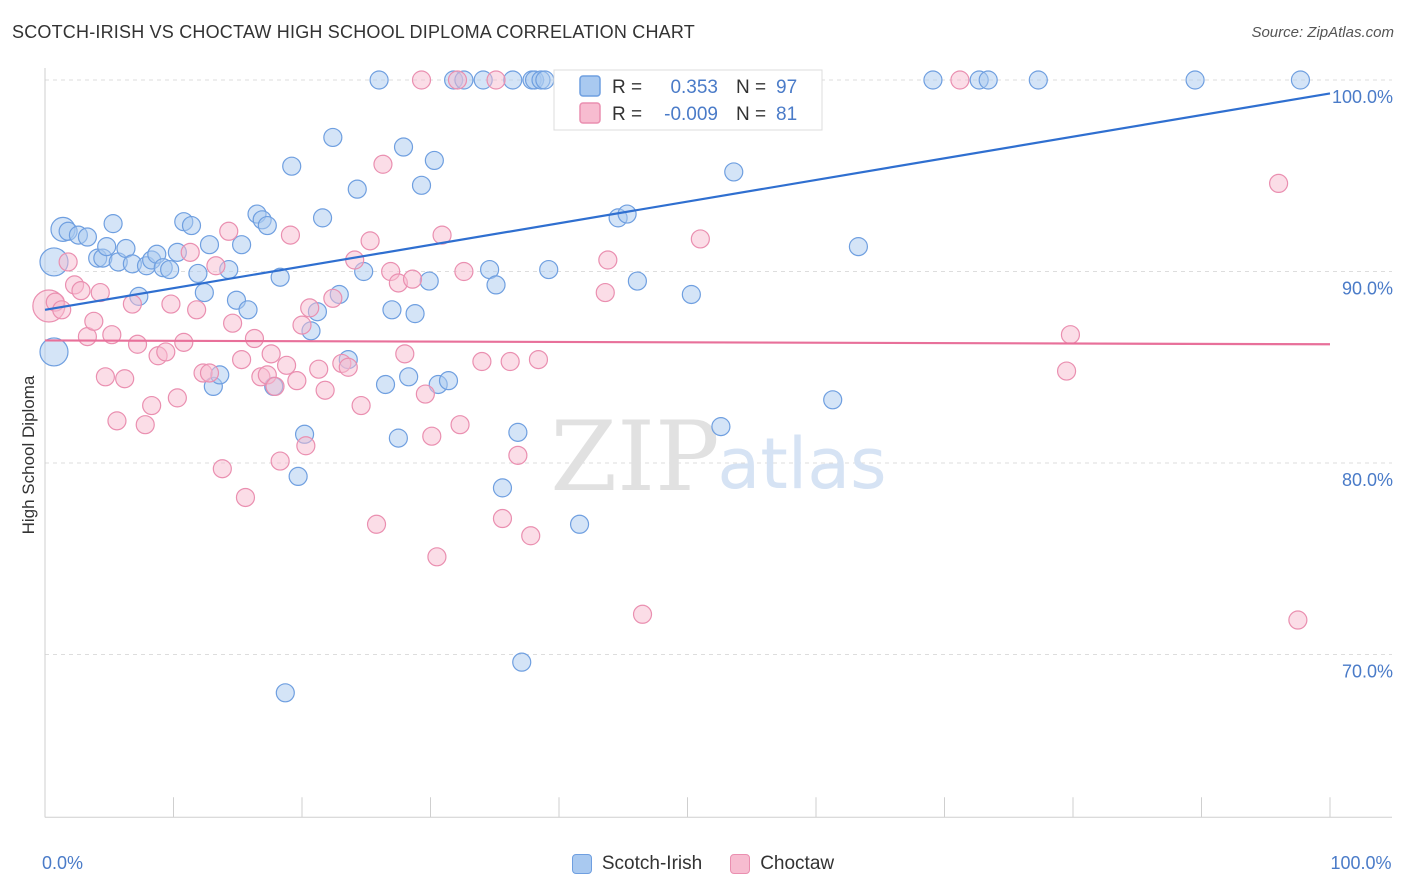 The image size is (1406, 892). What do you see at coordinates (797, 863) in the screenshot?
I see `legend-label-choctaw: Choctaw` at bounding box center [797, 863].